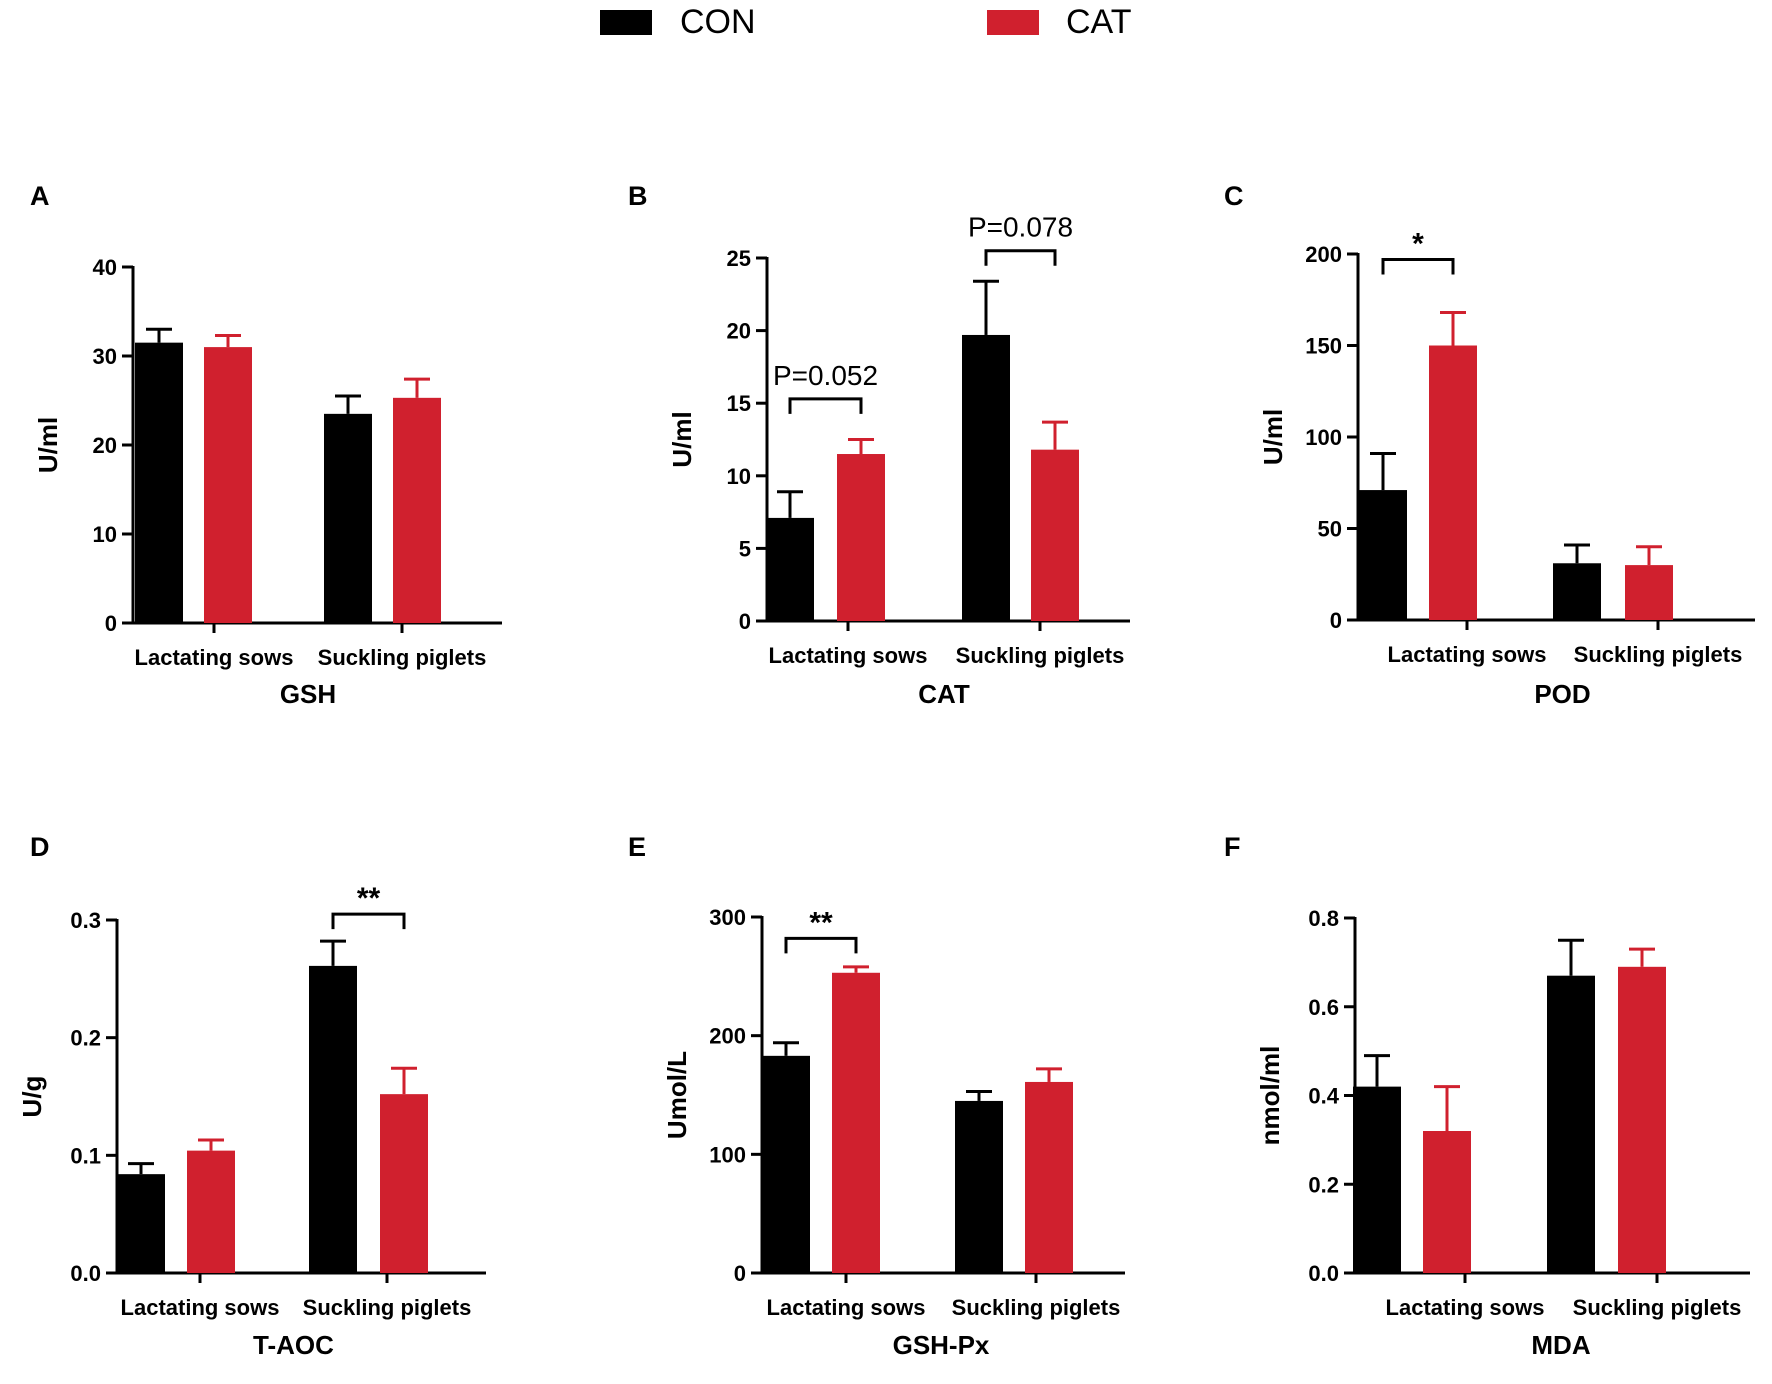 The height and width of the screenshot is (1384, 1772). I want to click on x-axis-title: GSH-Px, so click(941, 1345).